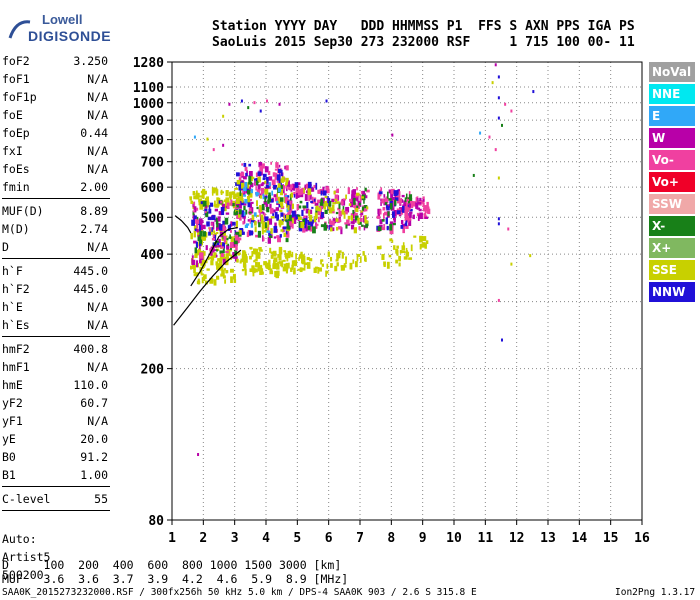  Describe the element at coordinates (16, 133) in the screenshot. I see `param-name: foEp` at that location.